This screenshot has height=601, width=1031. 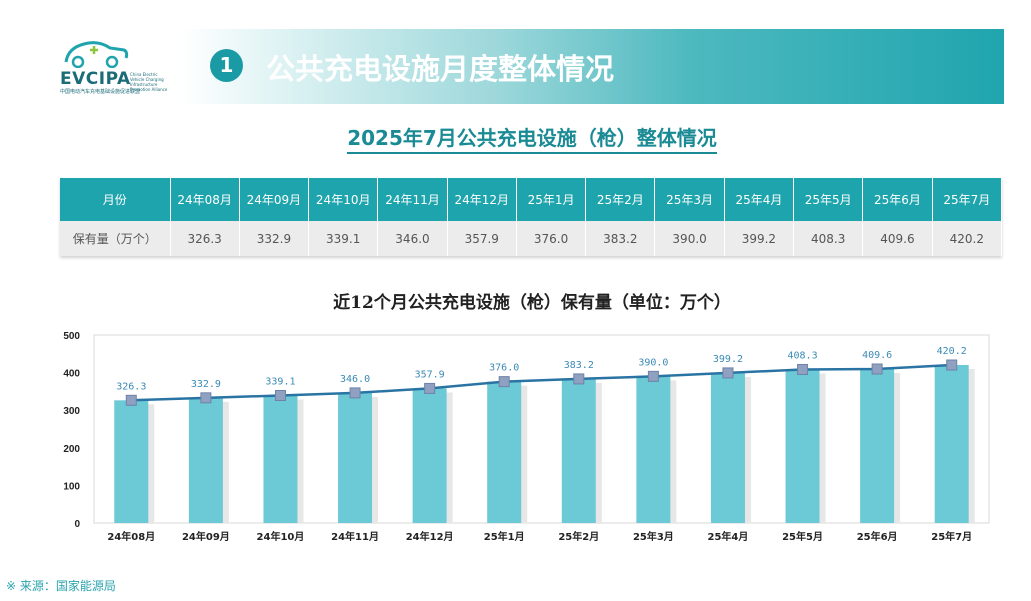 What do you see at coordinates (71, 374) in the screenshot?
I see `y-tick-label: 400` at bounding box center [71, 374].